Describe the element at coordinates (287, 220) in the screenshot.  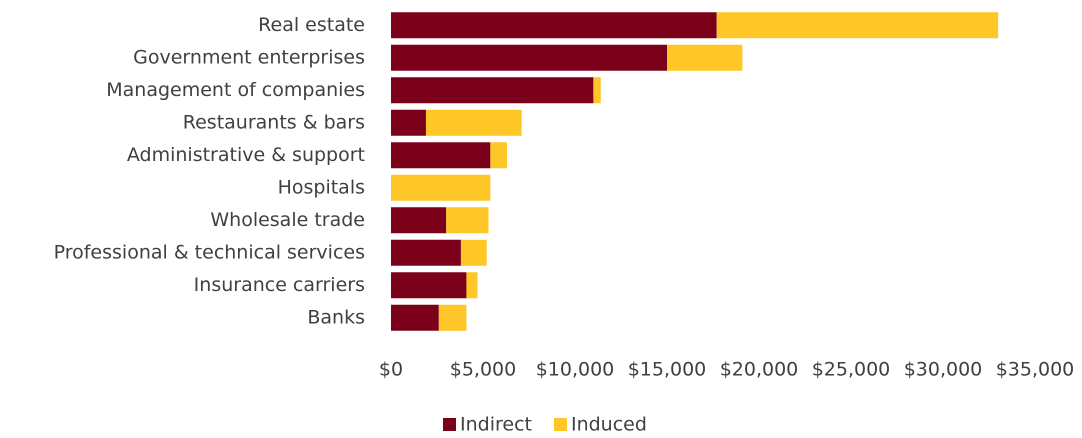
I see `y-tick-label: Wholesale trade` at that location.